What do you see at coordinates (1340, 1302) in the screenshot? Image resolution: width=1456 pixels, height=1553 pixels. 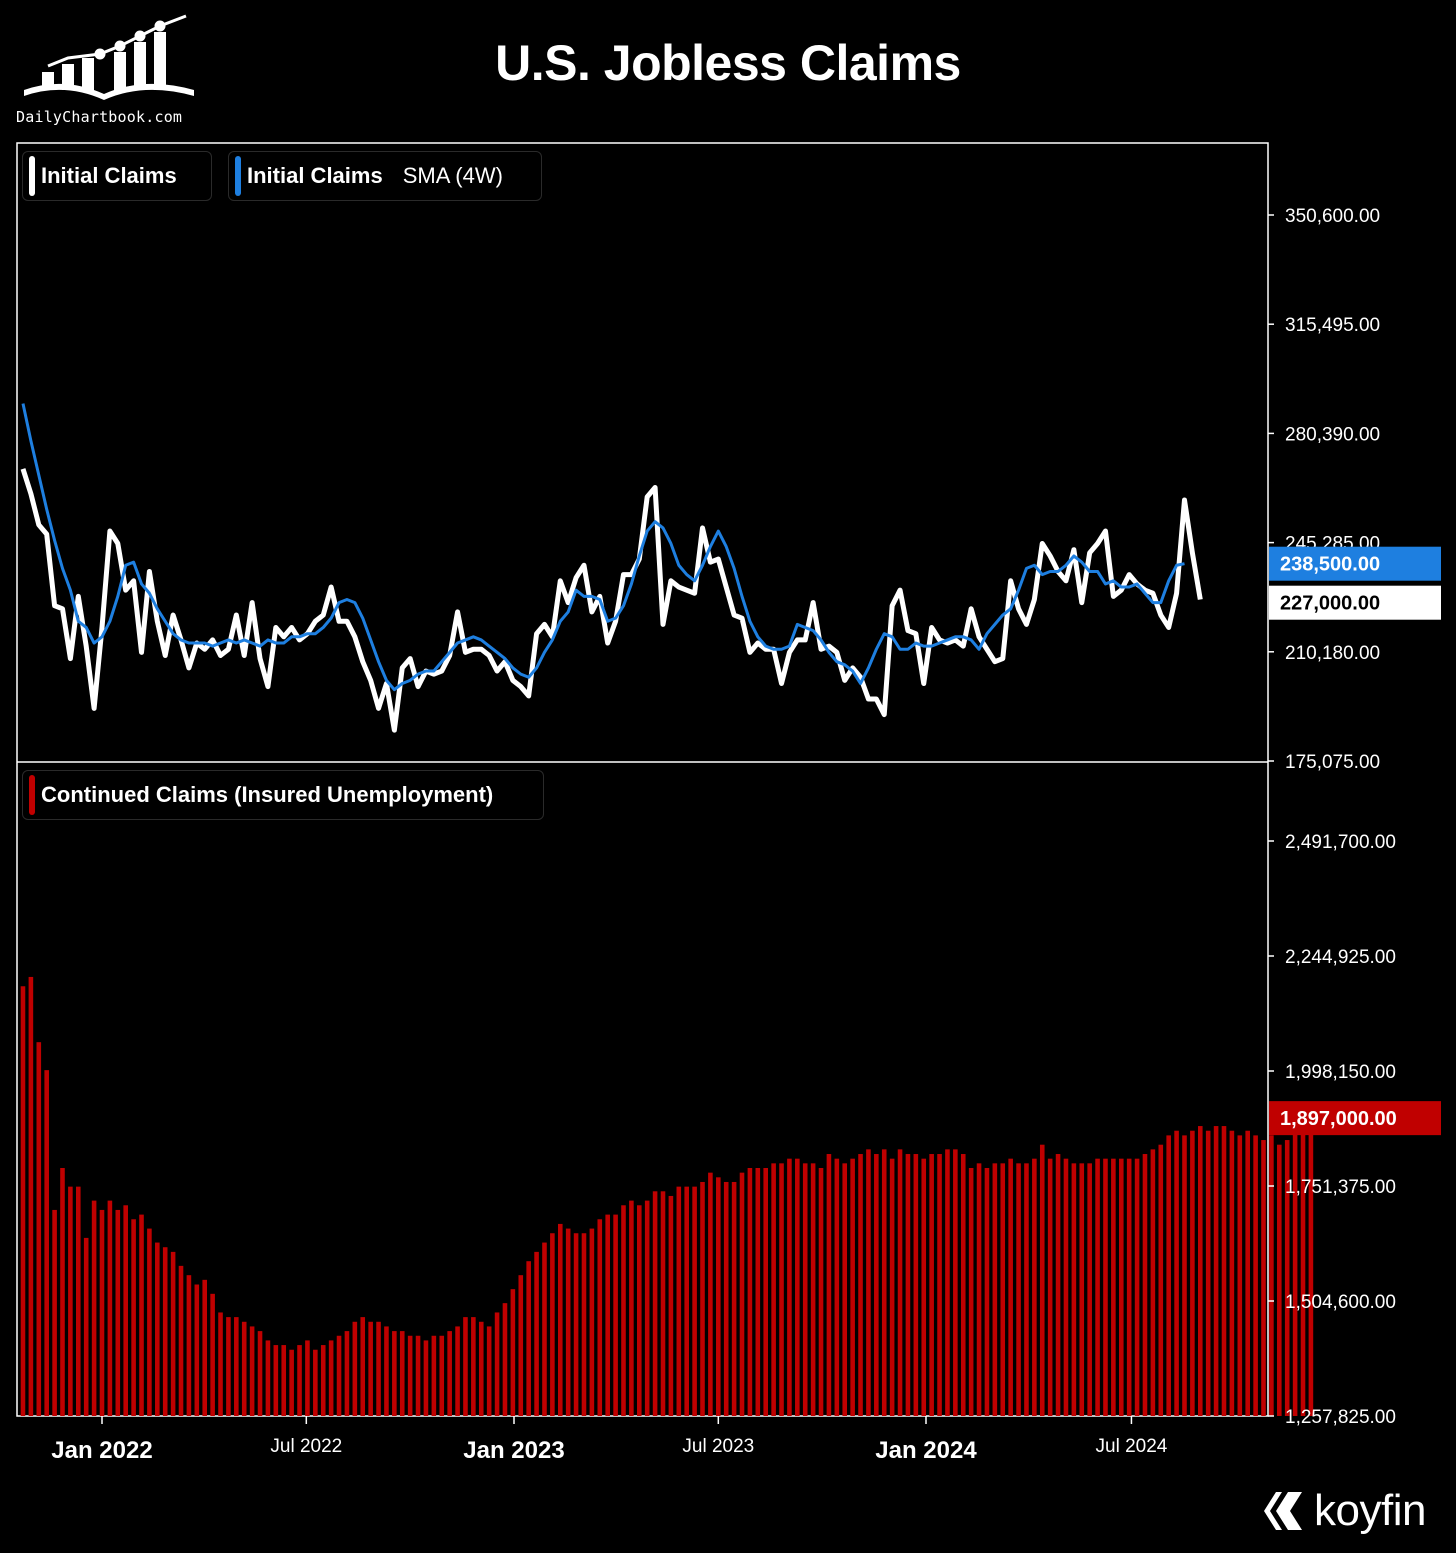 I see `continued-y-tick-label: 1,504,600.00` at bounding box center [1340, 1302].